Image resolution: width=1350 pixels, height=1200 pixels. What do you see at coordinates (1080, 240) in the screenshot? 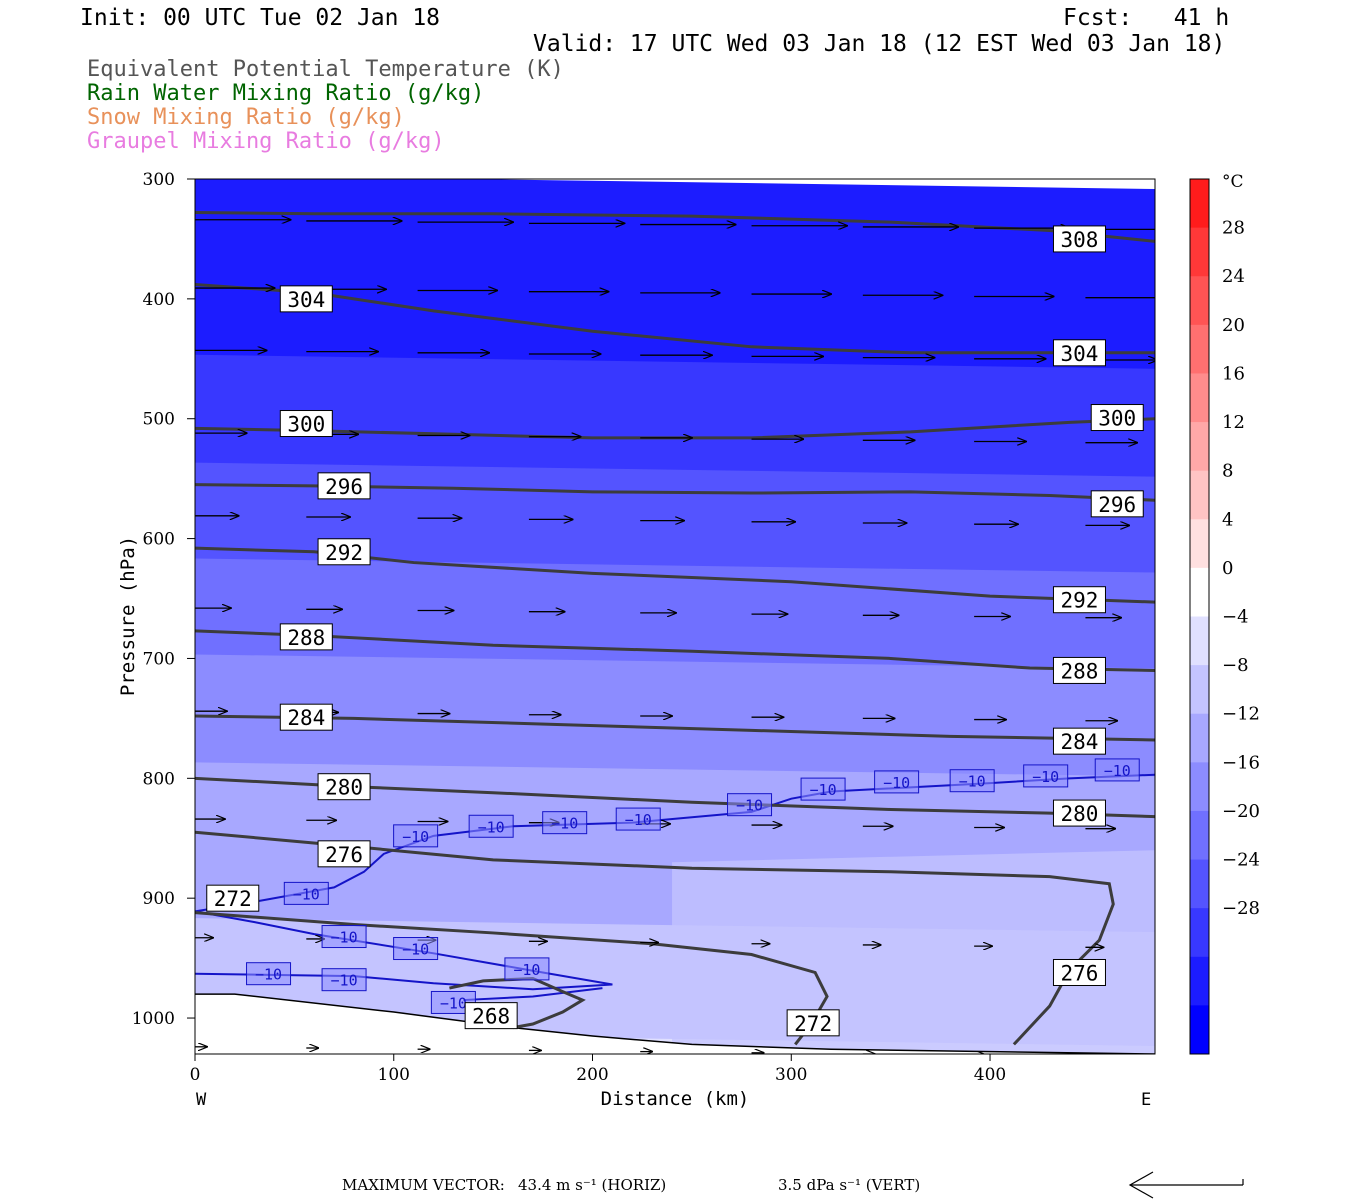
I see `contour-label: 308` at bounding box center [1080, 240].